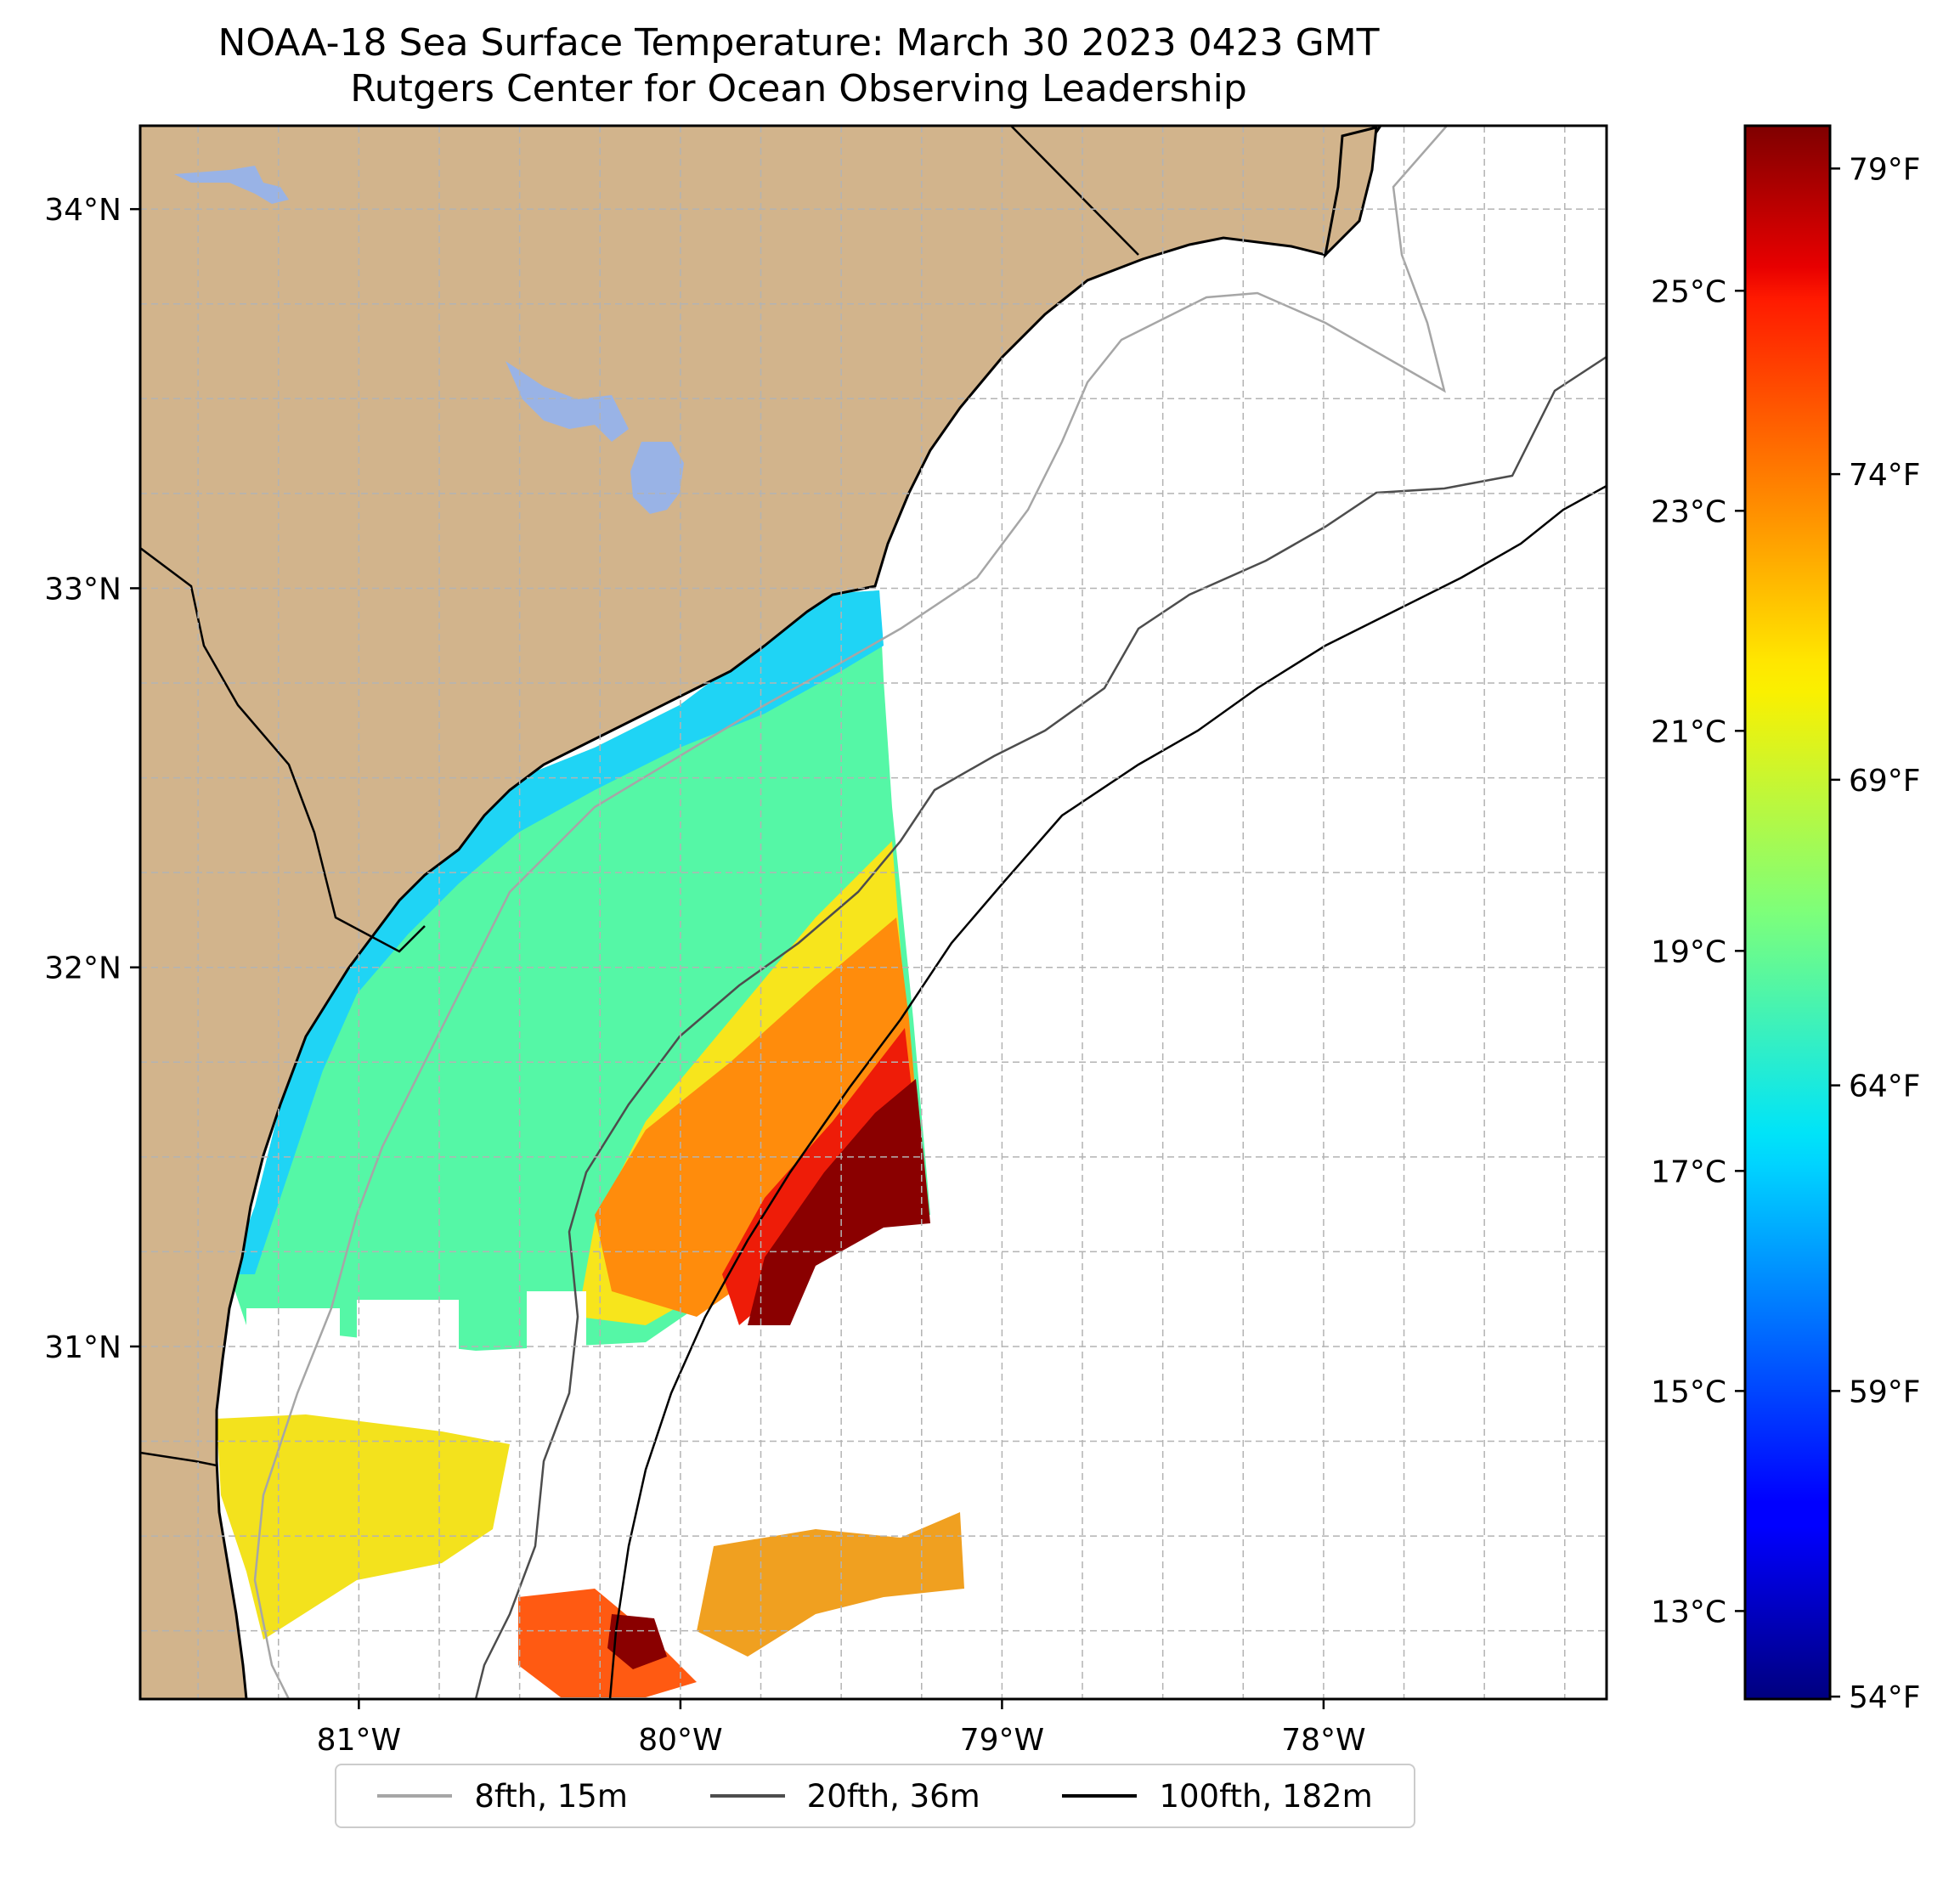 The height and width of the screenshot is (1880, 1960). What do you see at coordinates (83, 968) in the screenshot?
I see `lat-tick-label: 32°N` at bounding box center [83, 968].